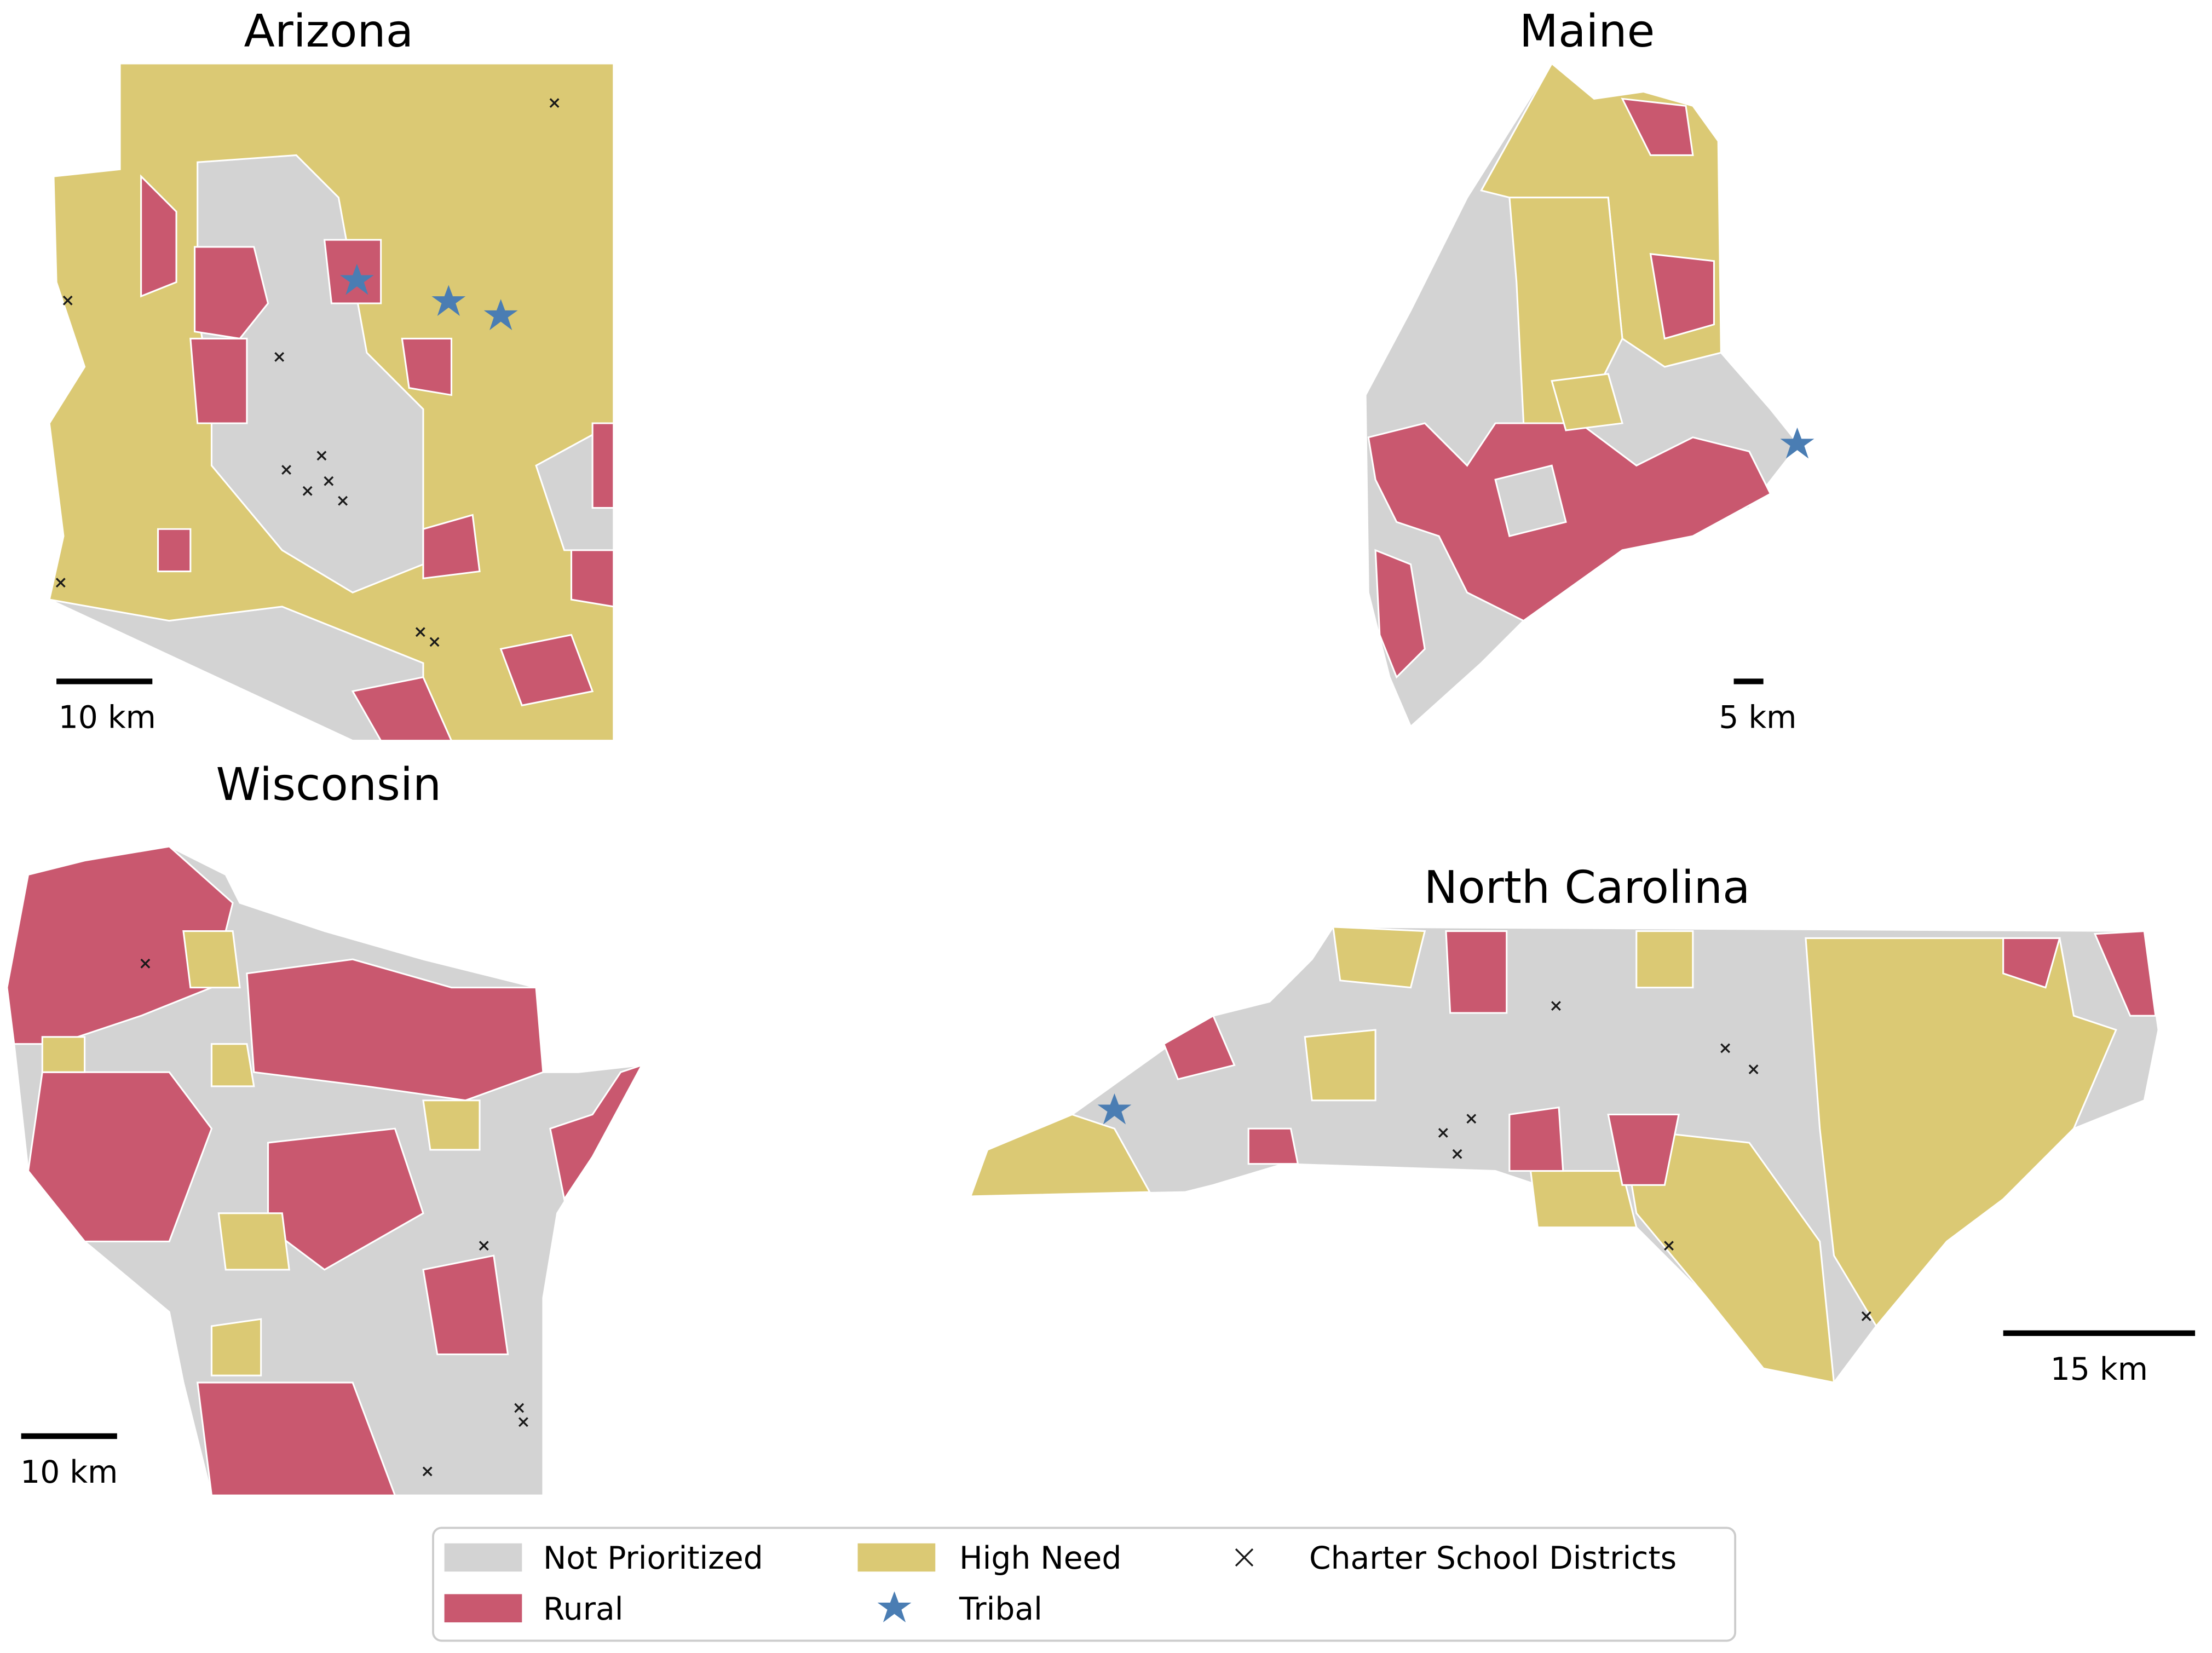 The image size is (2212, 1653). Describe the element at coordinates (653, 1558) in the screenshot. I see `legend-label: Not Prioritized` at that location.